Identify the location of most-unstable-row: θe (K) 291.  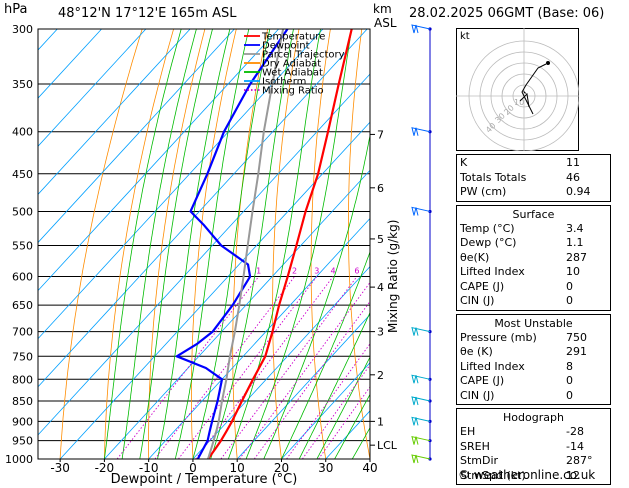
(523, 351).